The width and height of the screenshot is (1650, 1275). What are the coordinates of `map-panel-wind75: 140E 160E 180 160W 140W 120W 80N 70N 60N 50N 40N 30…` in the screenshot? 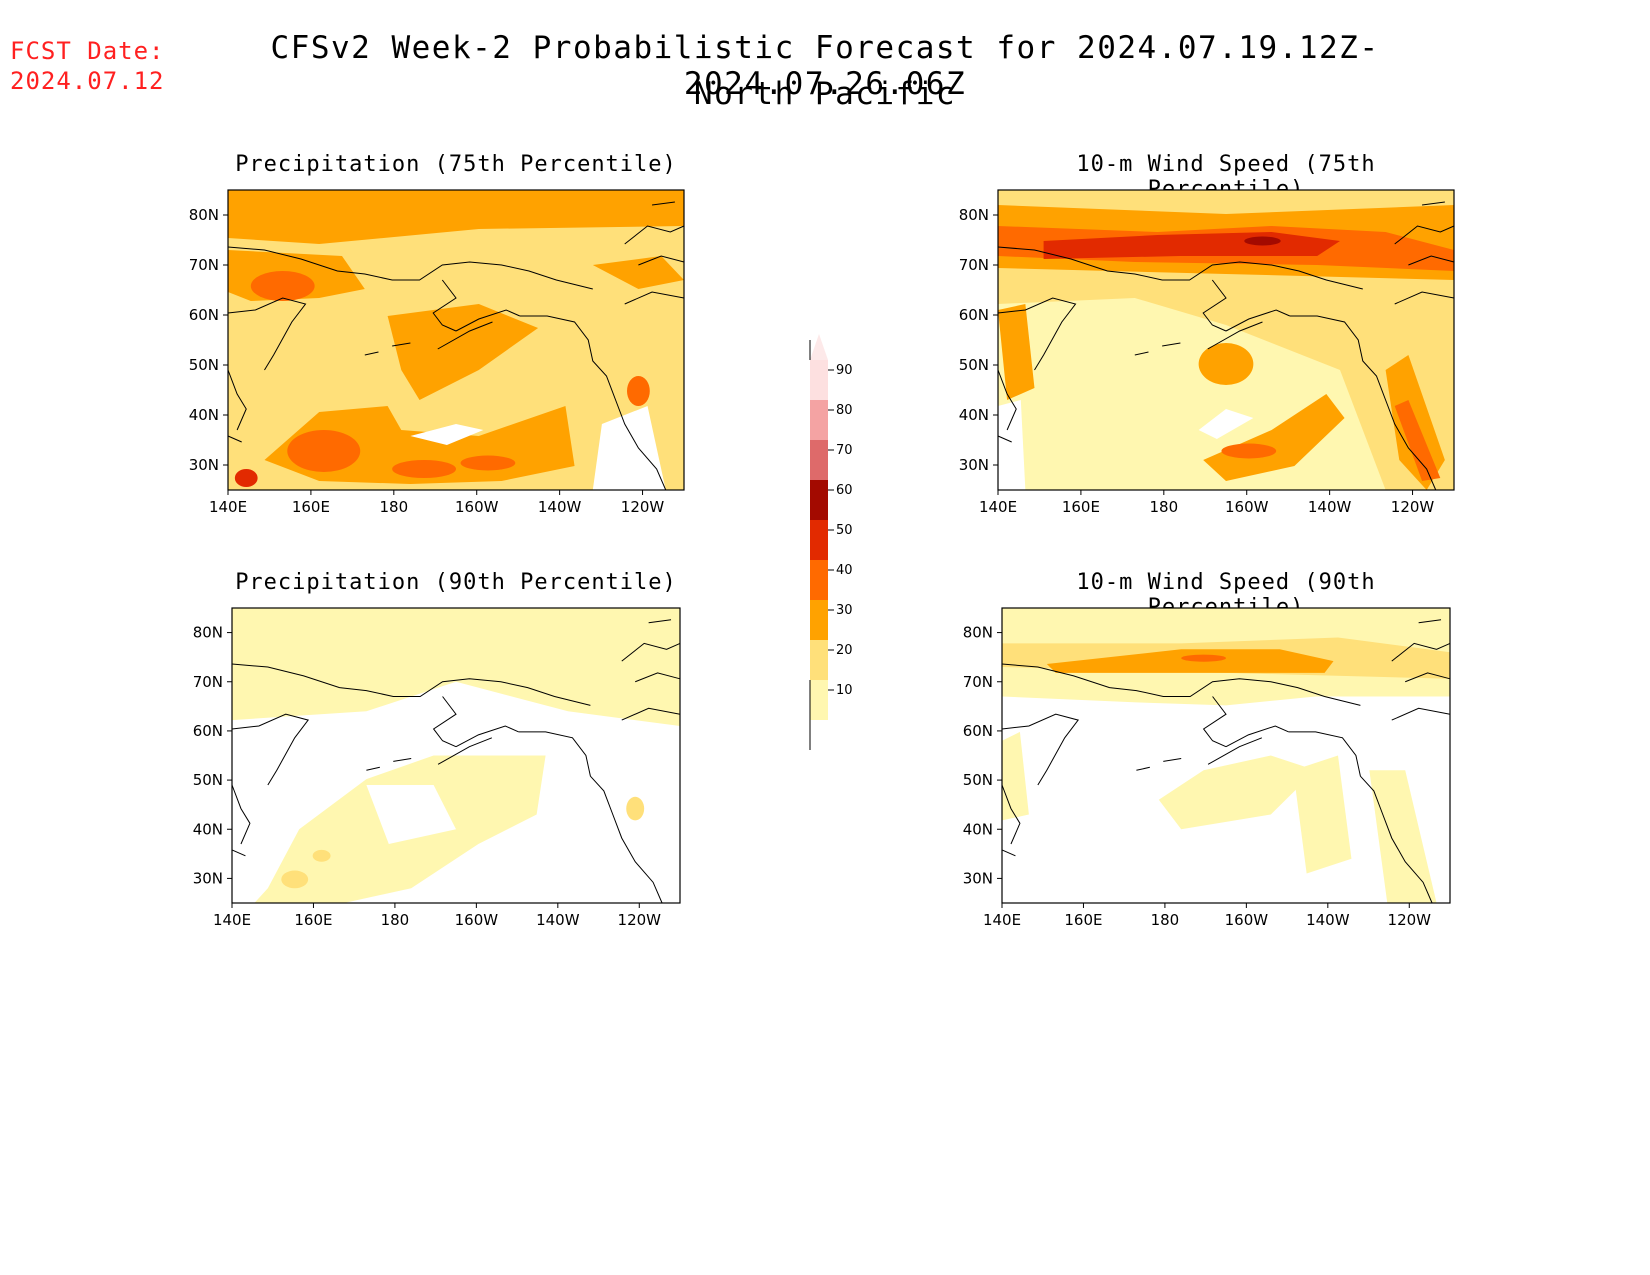 It's located at (1207, 352).